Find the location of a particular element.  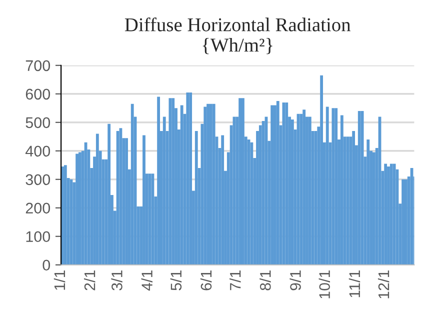

y-tick-label: 600 is located at coordinates (38, 94).